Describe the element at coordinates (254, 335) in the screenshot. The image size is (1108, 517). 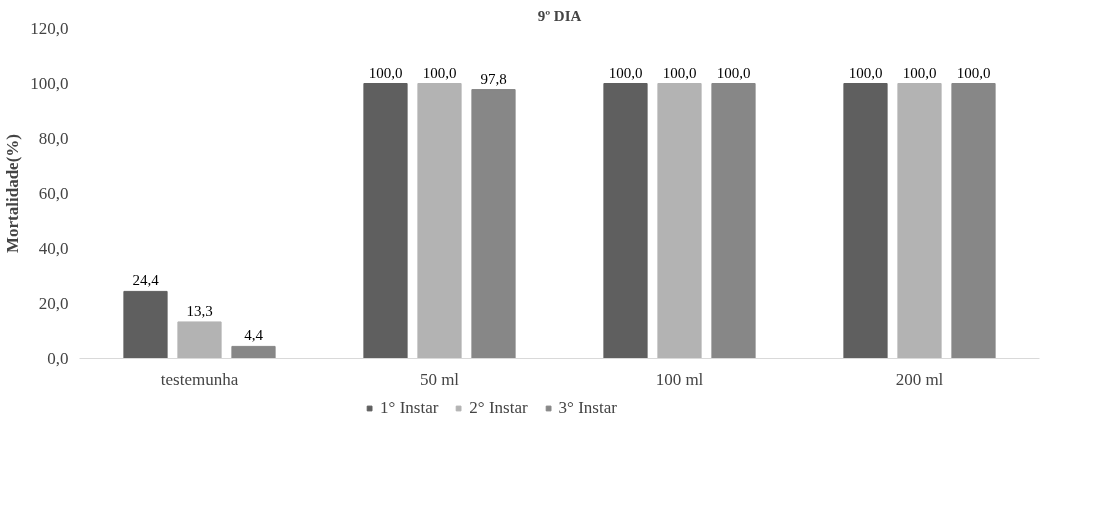
I see `data-label: 4,4` at that location.